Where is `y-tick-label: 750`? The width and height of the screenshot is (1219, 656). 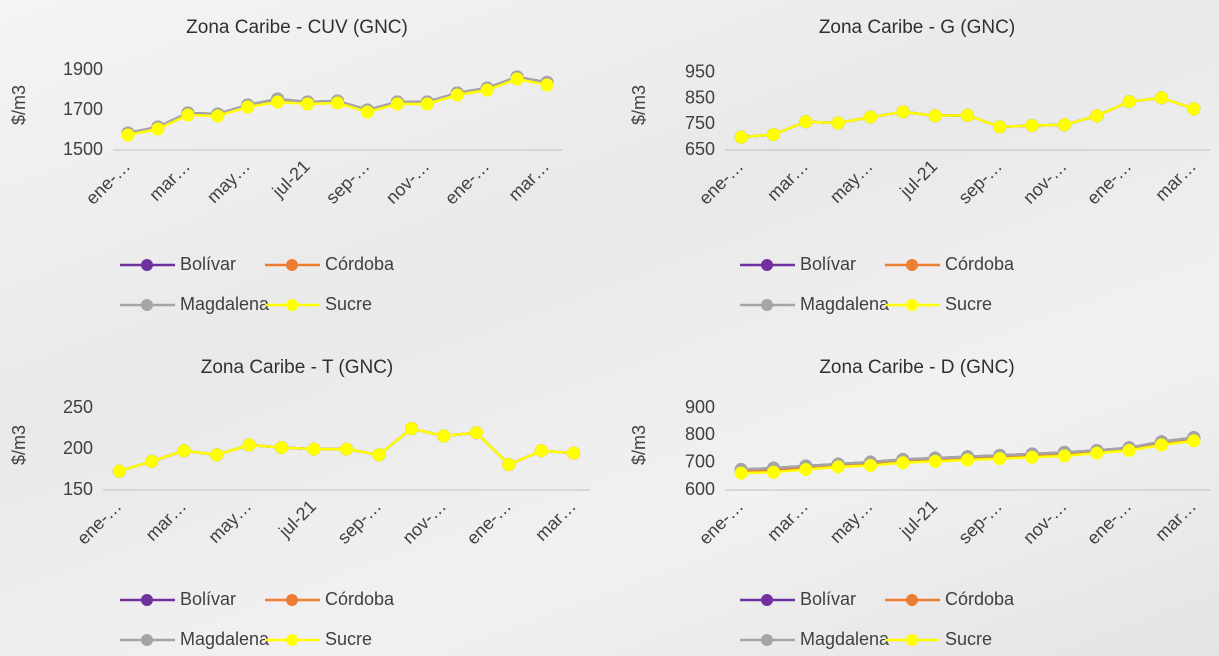
y-tick-label: 750 is located at coordinates (700, 123).